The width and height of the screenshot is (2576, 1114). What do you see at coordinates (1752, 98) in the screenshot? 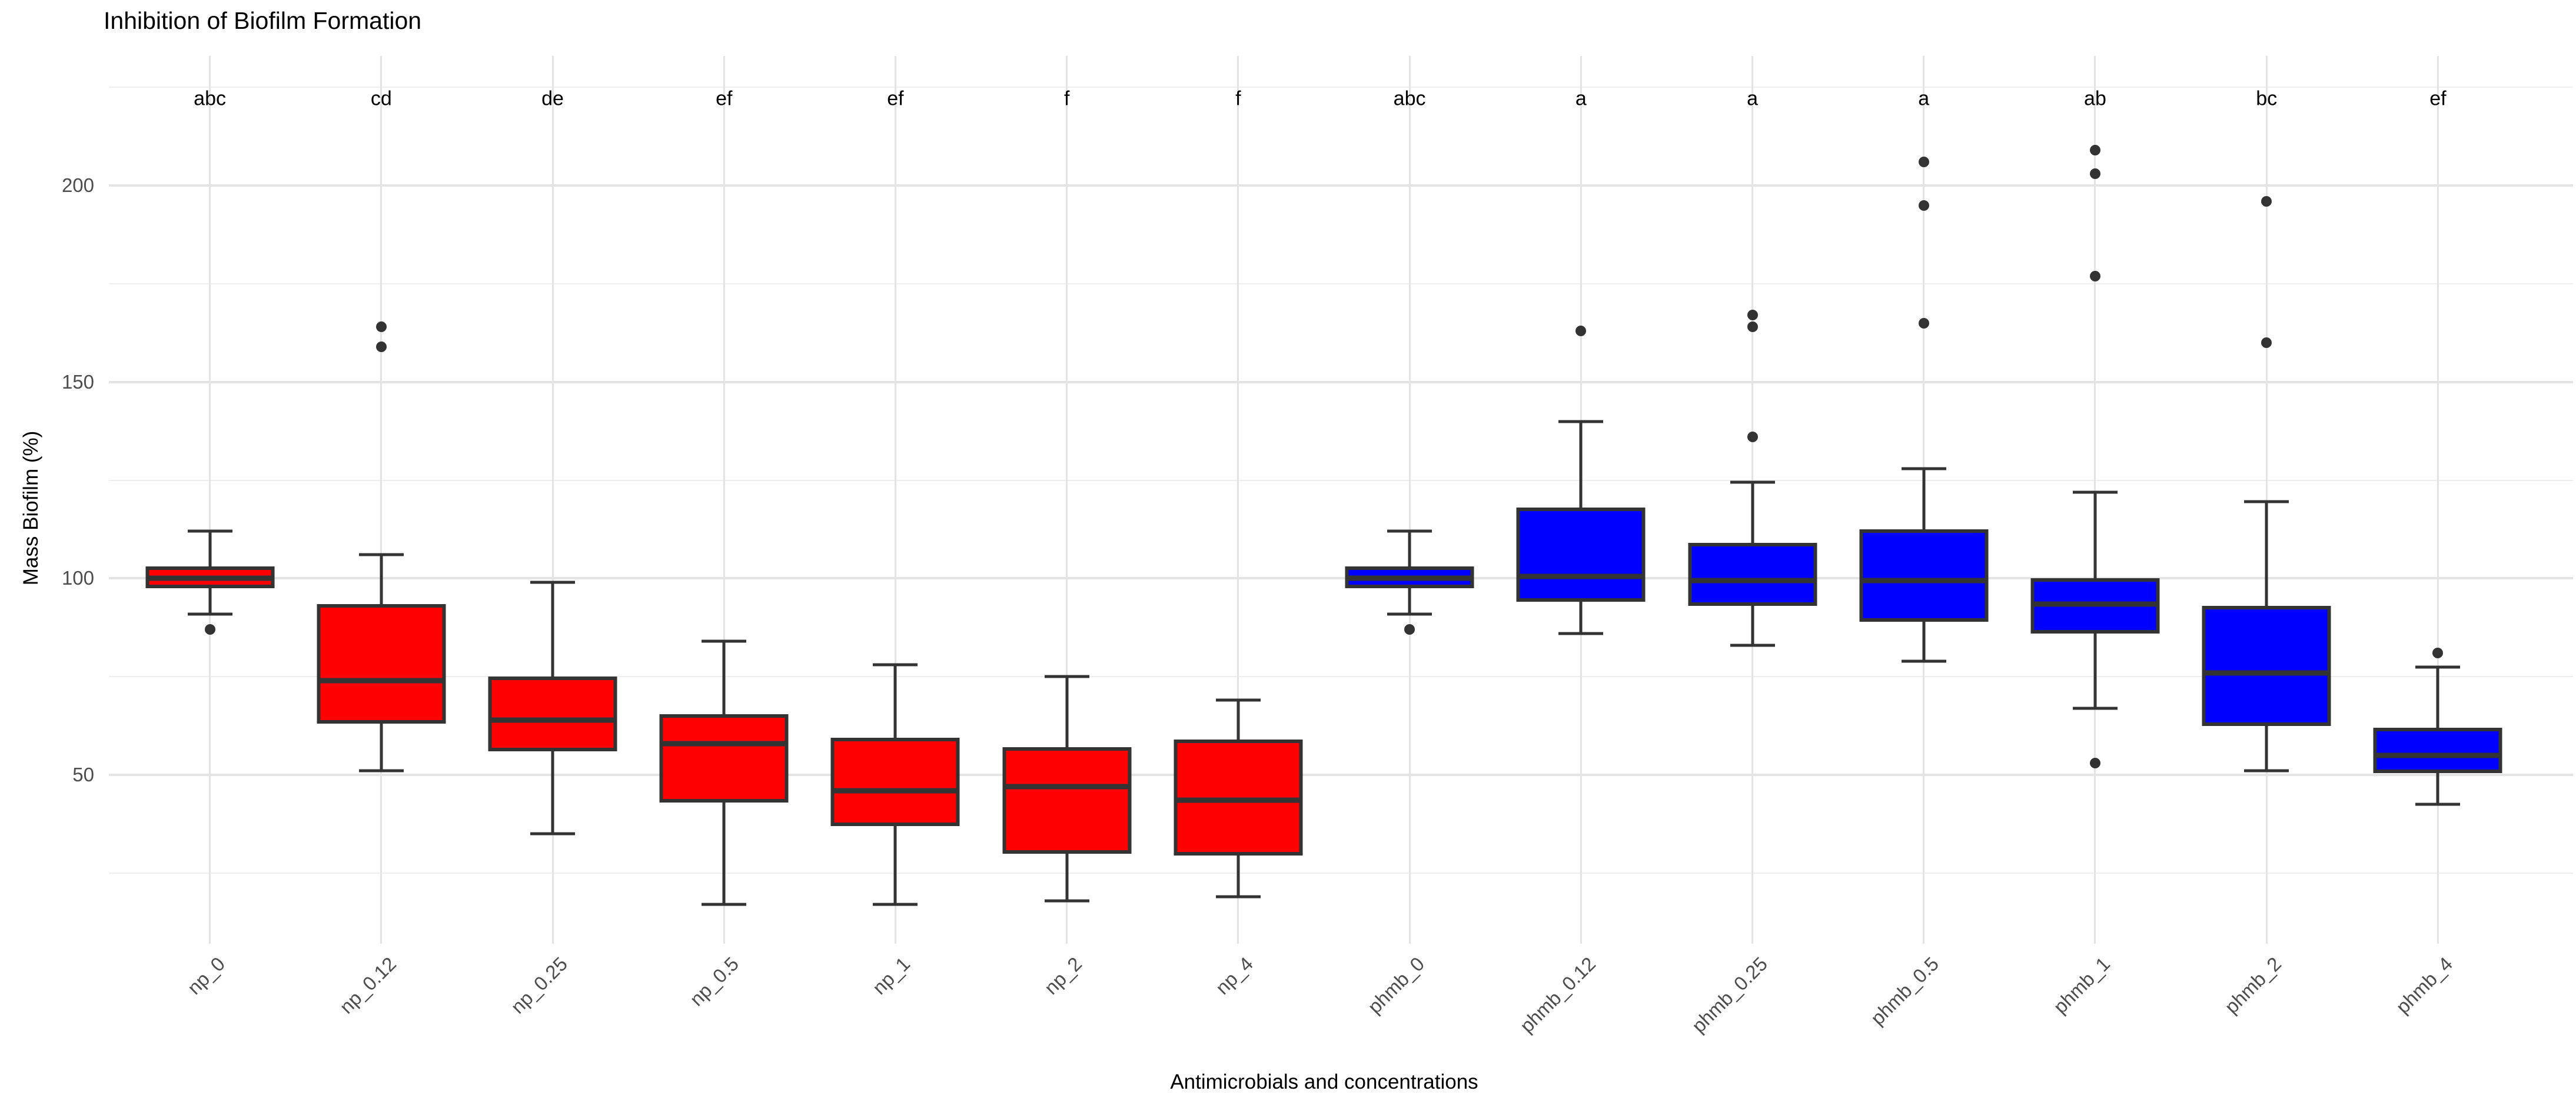
I see `sig-letter-phmb_0.25: a` at bounding box center [1752, 98].